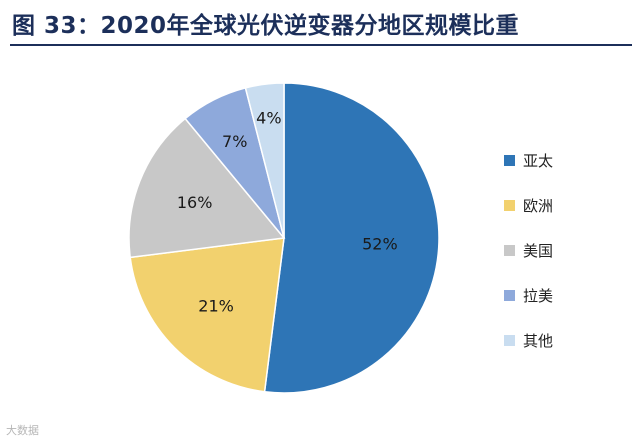 This screenshot has width=640, height=444. I want to click on figure-title: 图 33：2020年全球光伏逆变器分地区规模比重, so click(266, 26).